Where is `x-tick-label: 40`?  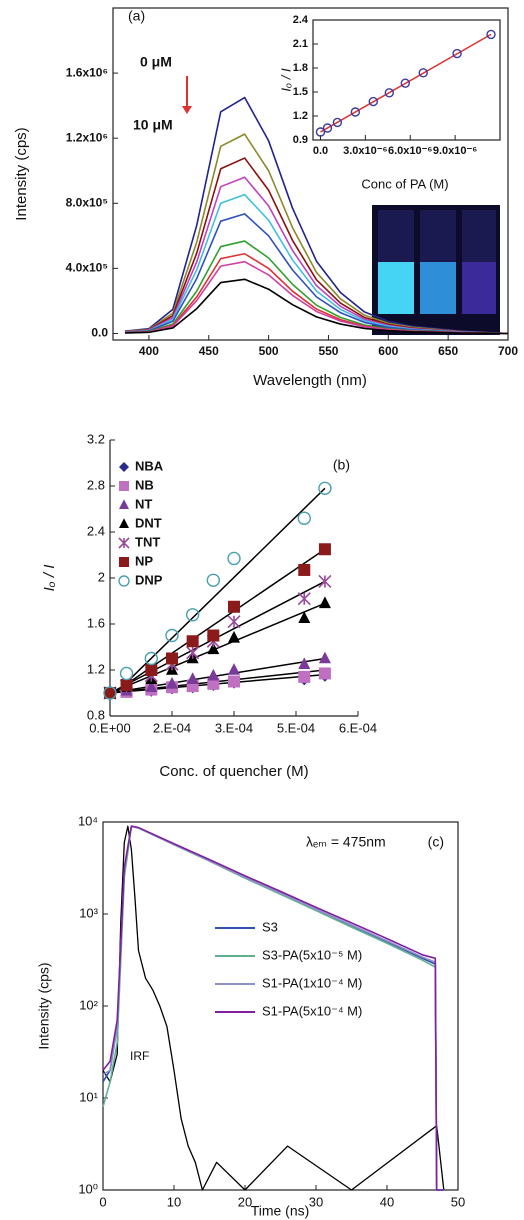
x-tick-label: 40 is located at coordinates (387, 1201).